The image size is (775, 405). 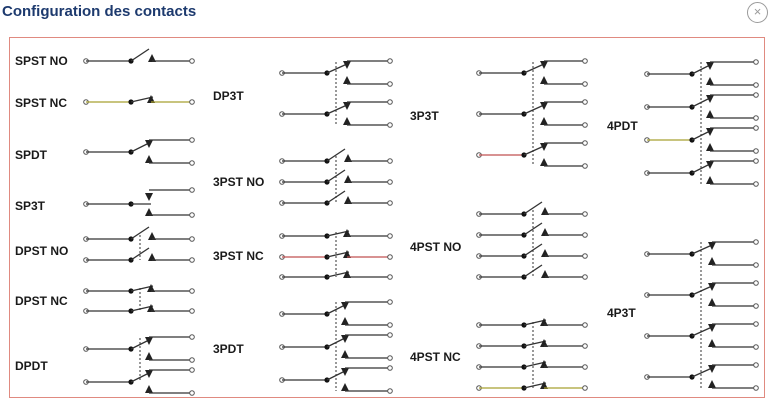 I want to click on contact-sp3t: SP3T, so click(x=105, y=202).